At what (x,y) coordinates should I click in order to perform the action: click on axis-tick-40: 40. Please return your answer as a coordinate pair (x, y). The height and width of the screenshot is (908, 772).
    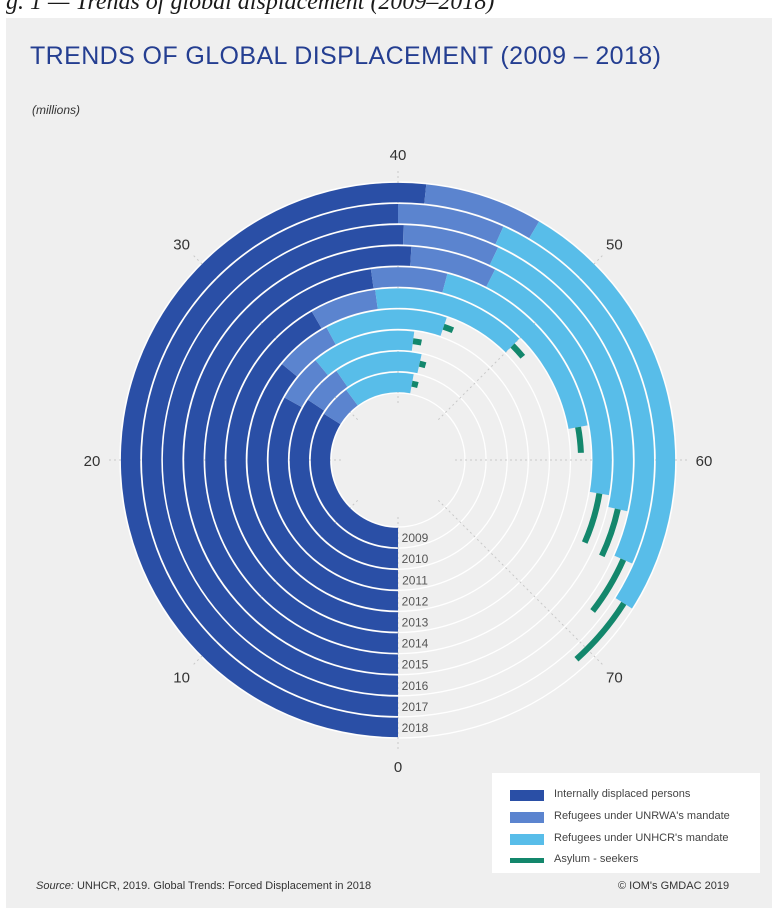
    Looking at the image, I should click on (398, 155).